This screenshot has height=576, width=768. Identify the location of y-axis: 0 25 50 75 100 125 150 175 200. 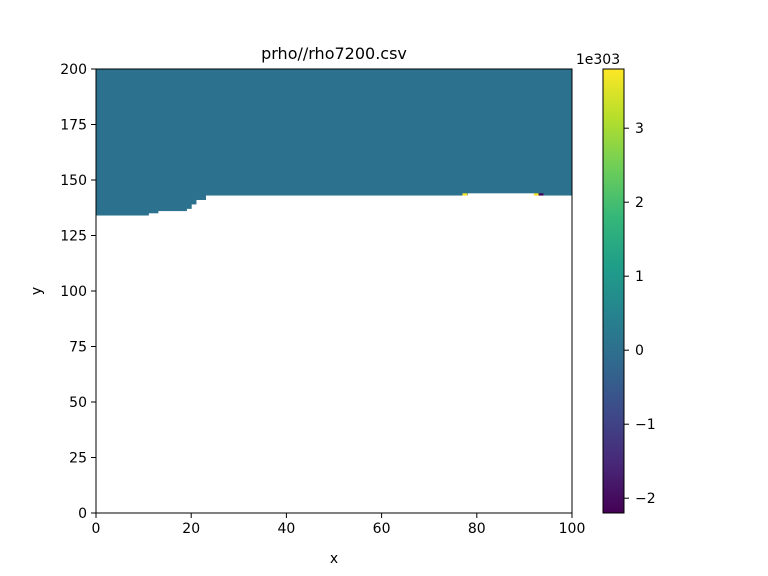
(78, 292).